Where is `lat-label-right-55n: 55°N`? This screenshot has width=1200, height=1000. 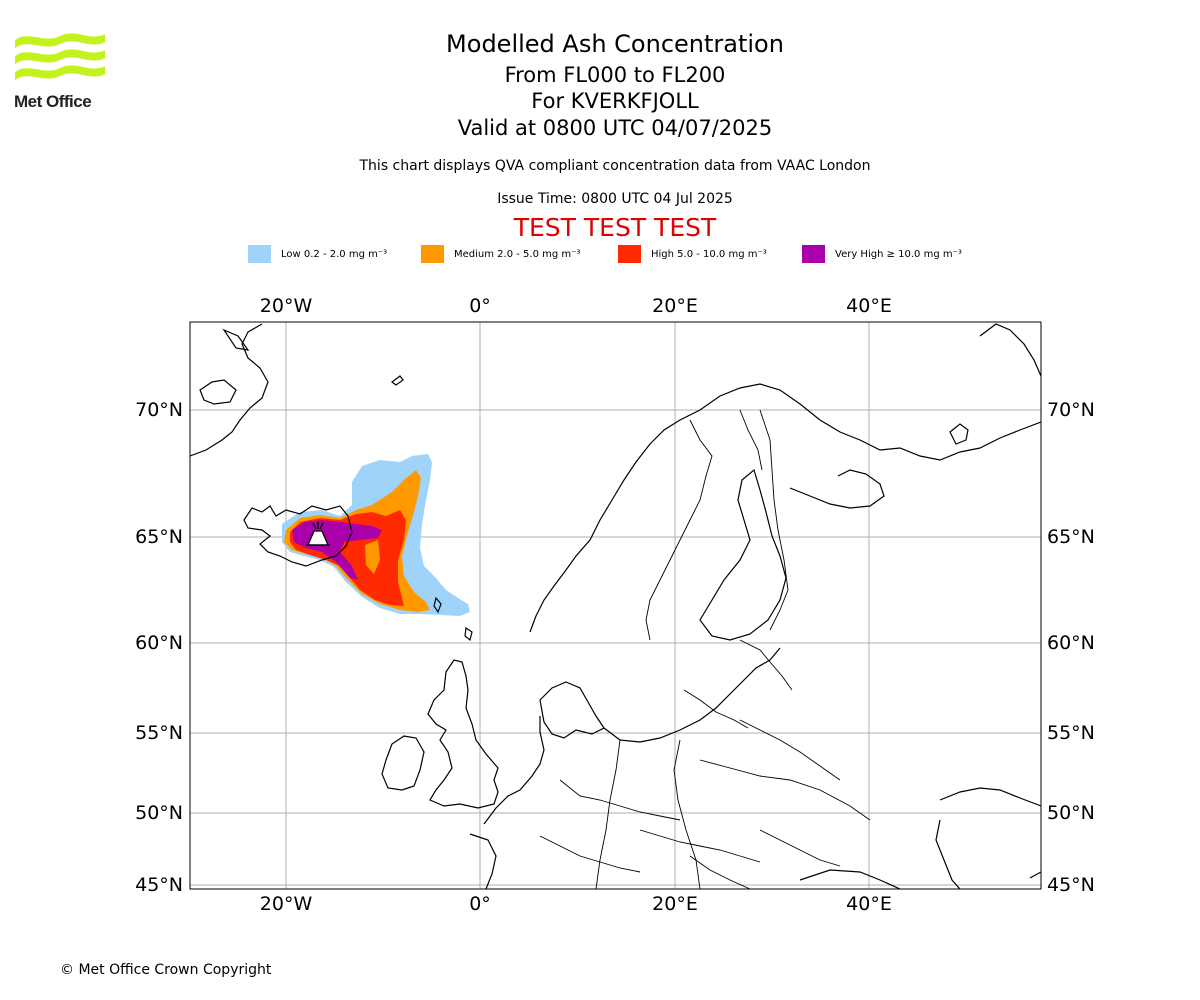
lat-label-right-55n: 55°N is located at coordinates (1071, 733).